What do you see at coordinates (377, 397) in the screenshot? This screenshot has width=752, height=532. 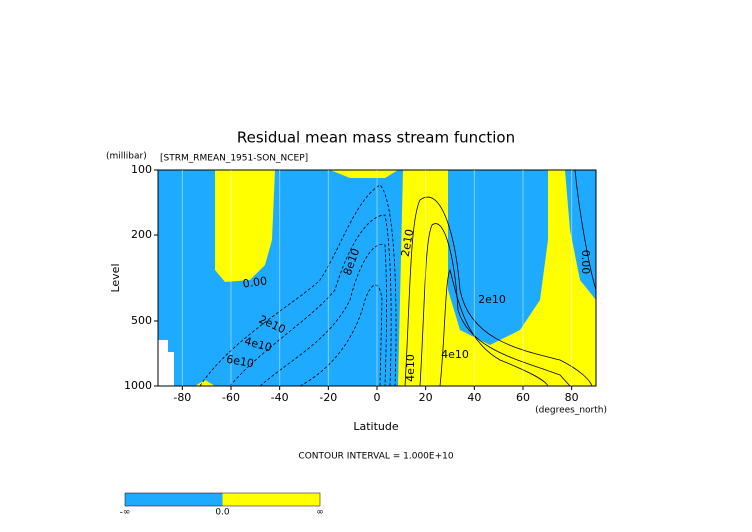 I see `x-tick-label: 0` at bounding box center [377, 397].